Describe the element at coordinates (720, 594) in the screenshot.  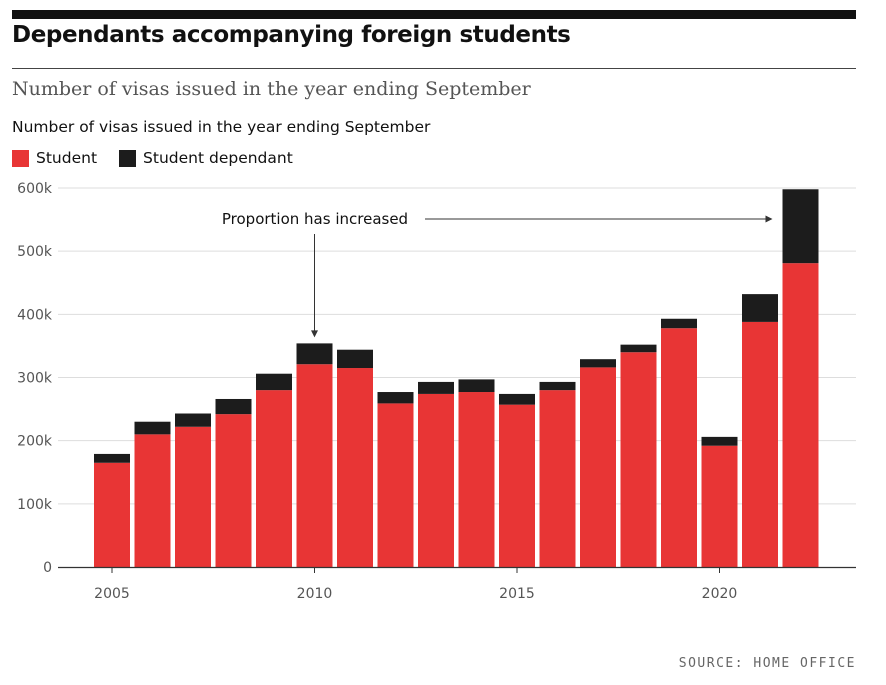
I see `x-tick-label: 2020` at that location.